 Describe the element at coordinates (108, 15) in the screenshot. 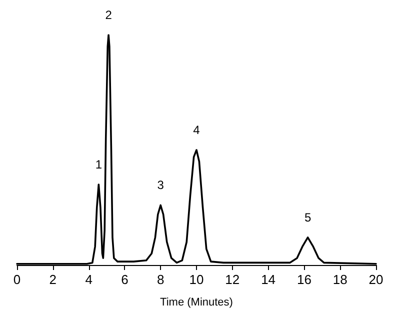

I see `annotation: 2` at that location.